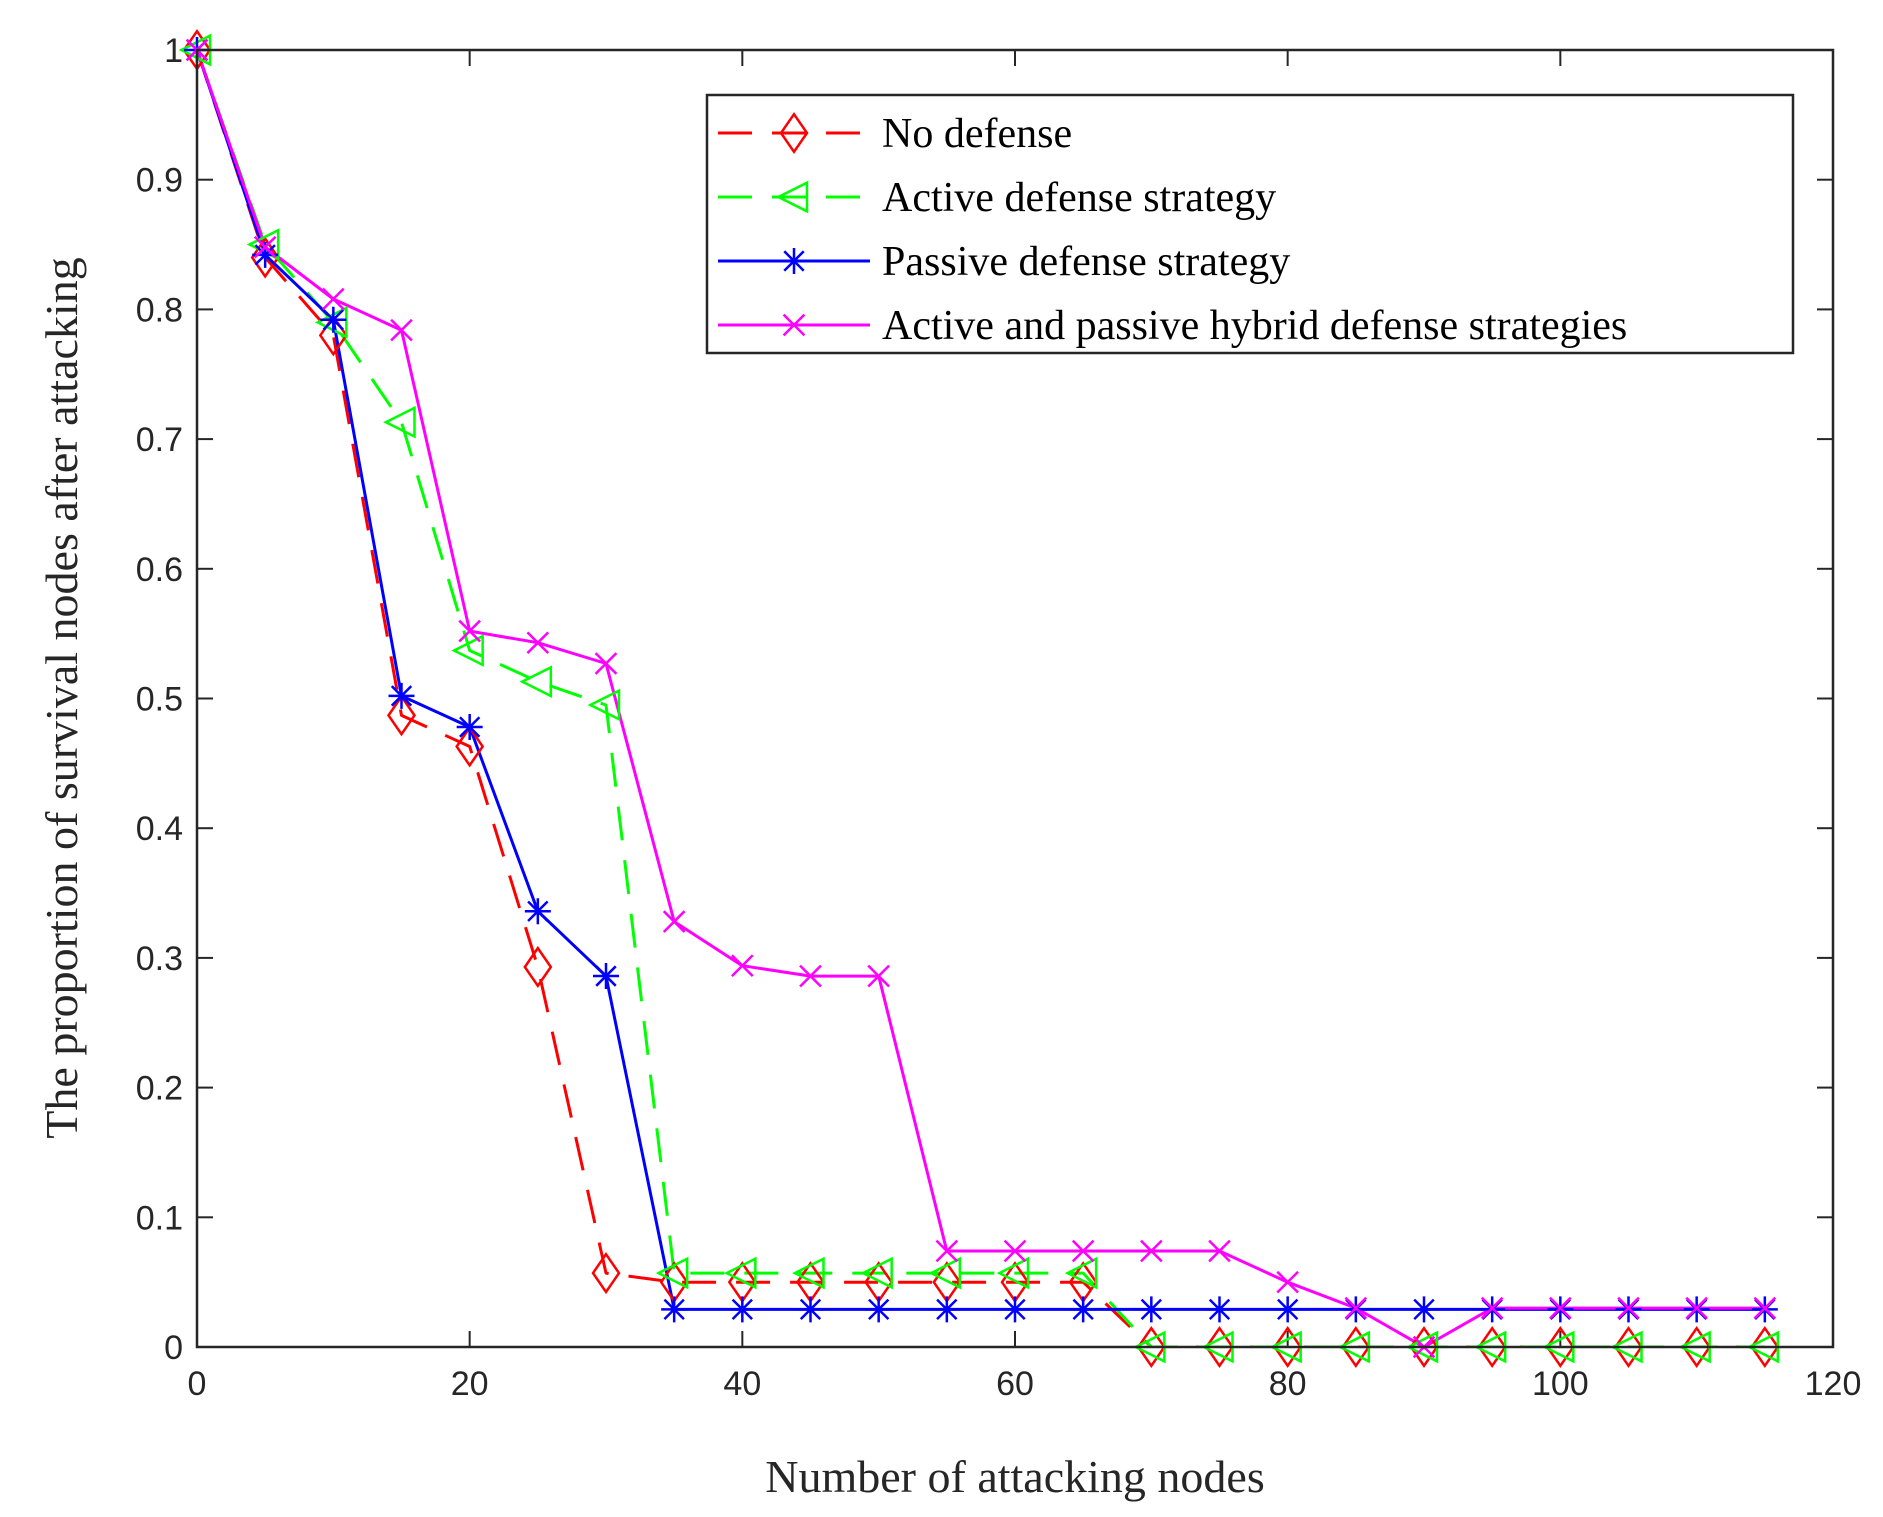 The width and height of the screenshot is (1883, 1517). Describe the element at coordinates (197, 1384) in the screenshot. I see `x-tick-label: 0` at that location.